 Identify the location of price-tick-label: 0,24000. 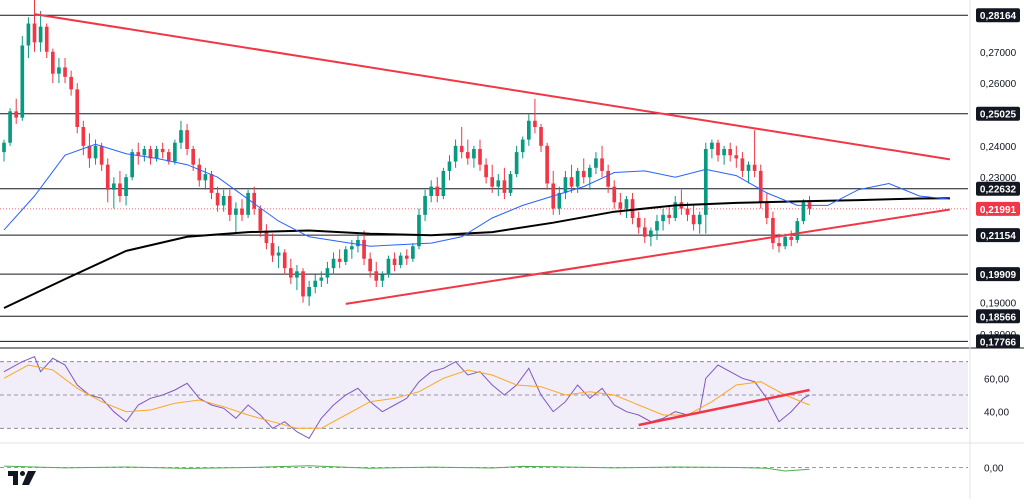
(998, 147).